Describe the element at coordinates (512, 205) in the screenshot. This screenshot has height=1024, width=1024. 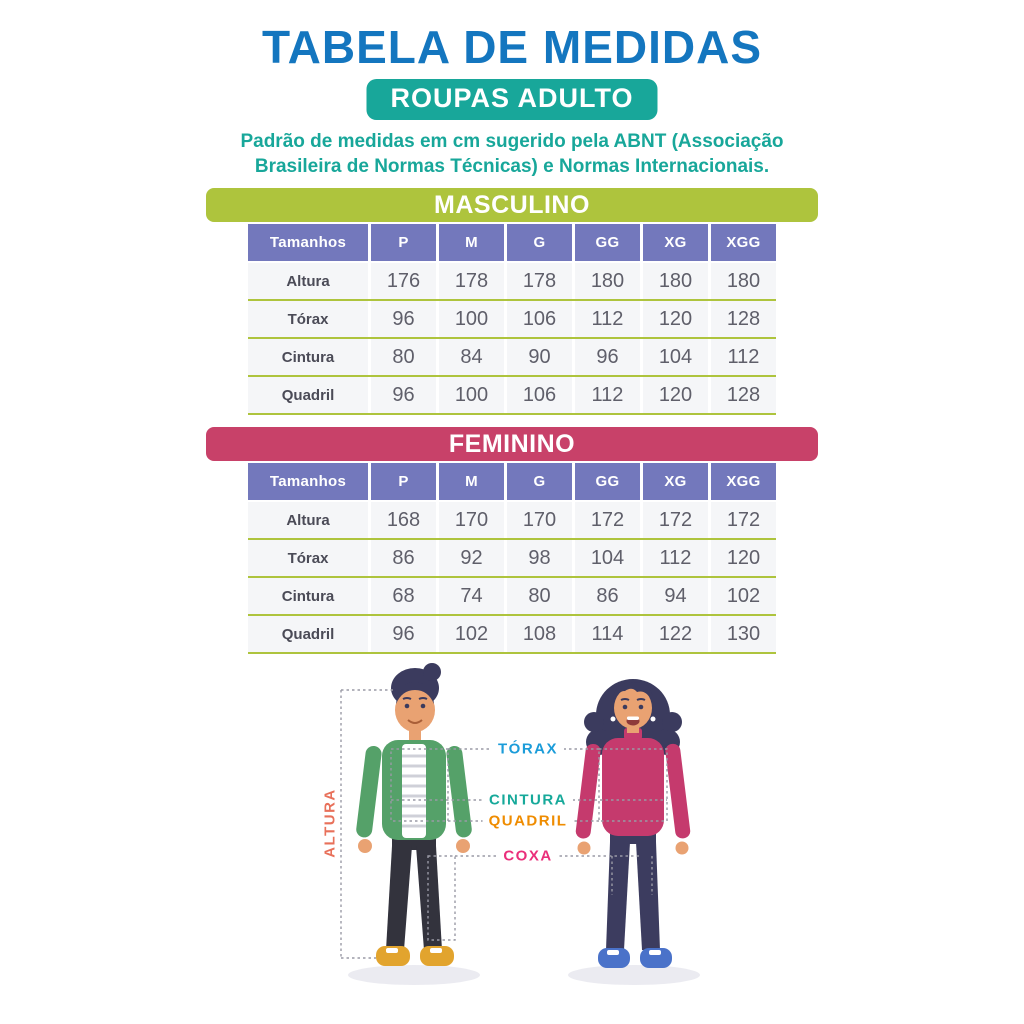
I see `section-header-masculino: MASCULINO` at that location.